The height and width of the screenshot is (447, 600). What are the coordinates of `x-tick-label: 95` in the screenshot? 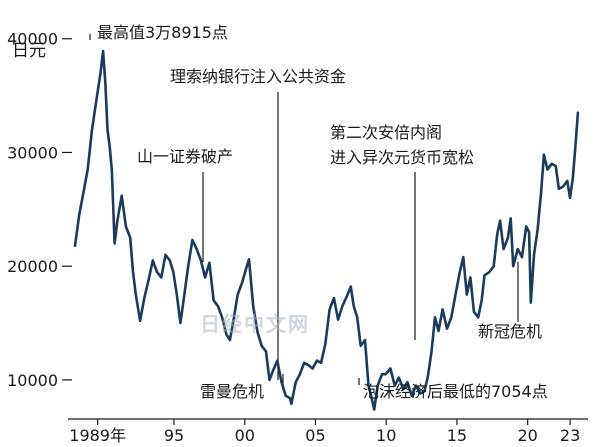 It's located at (174, 435).